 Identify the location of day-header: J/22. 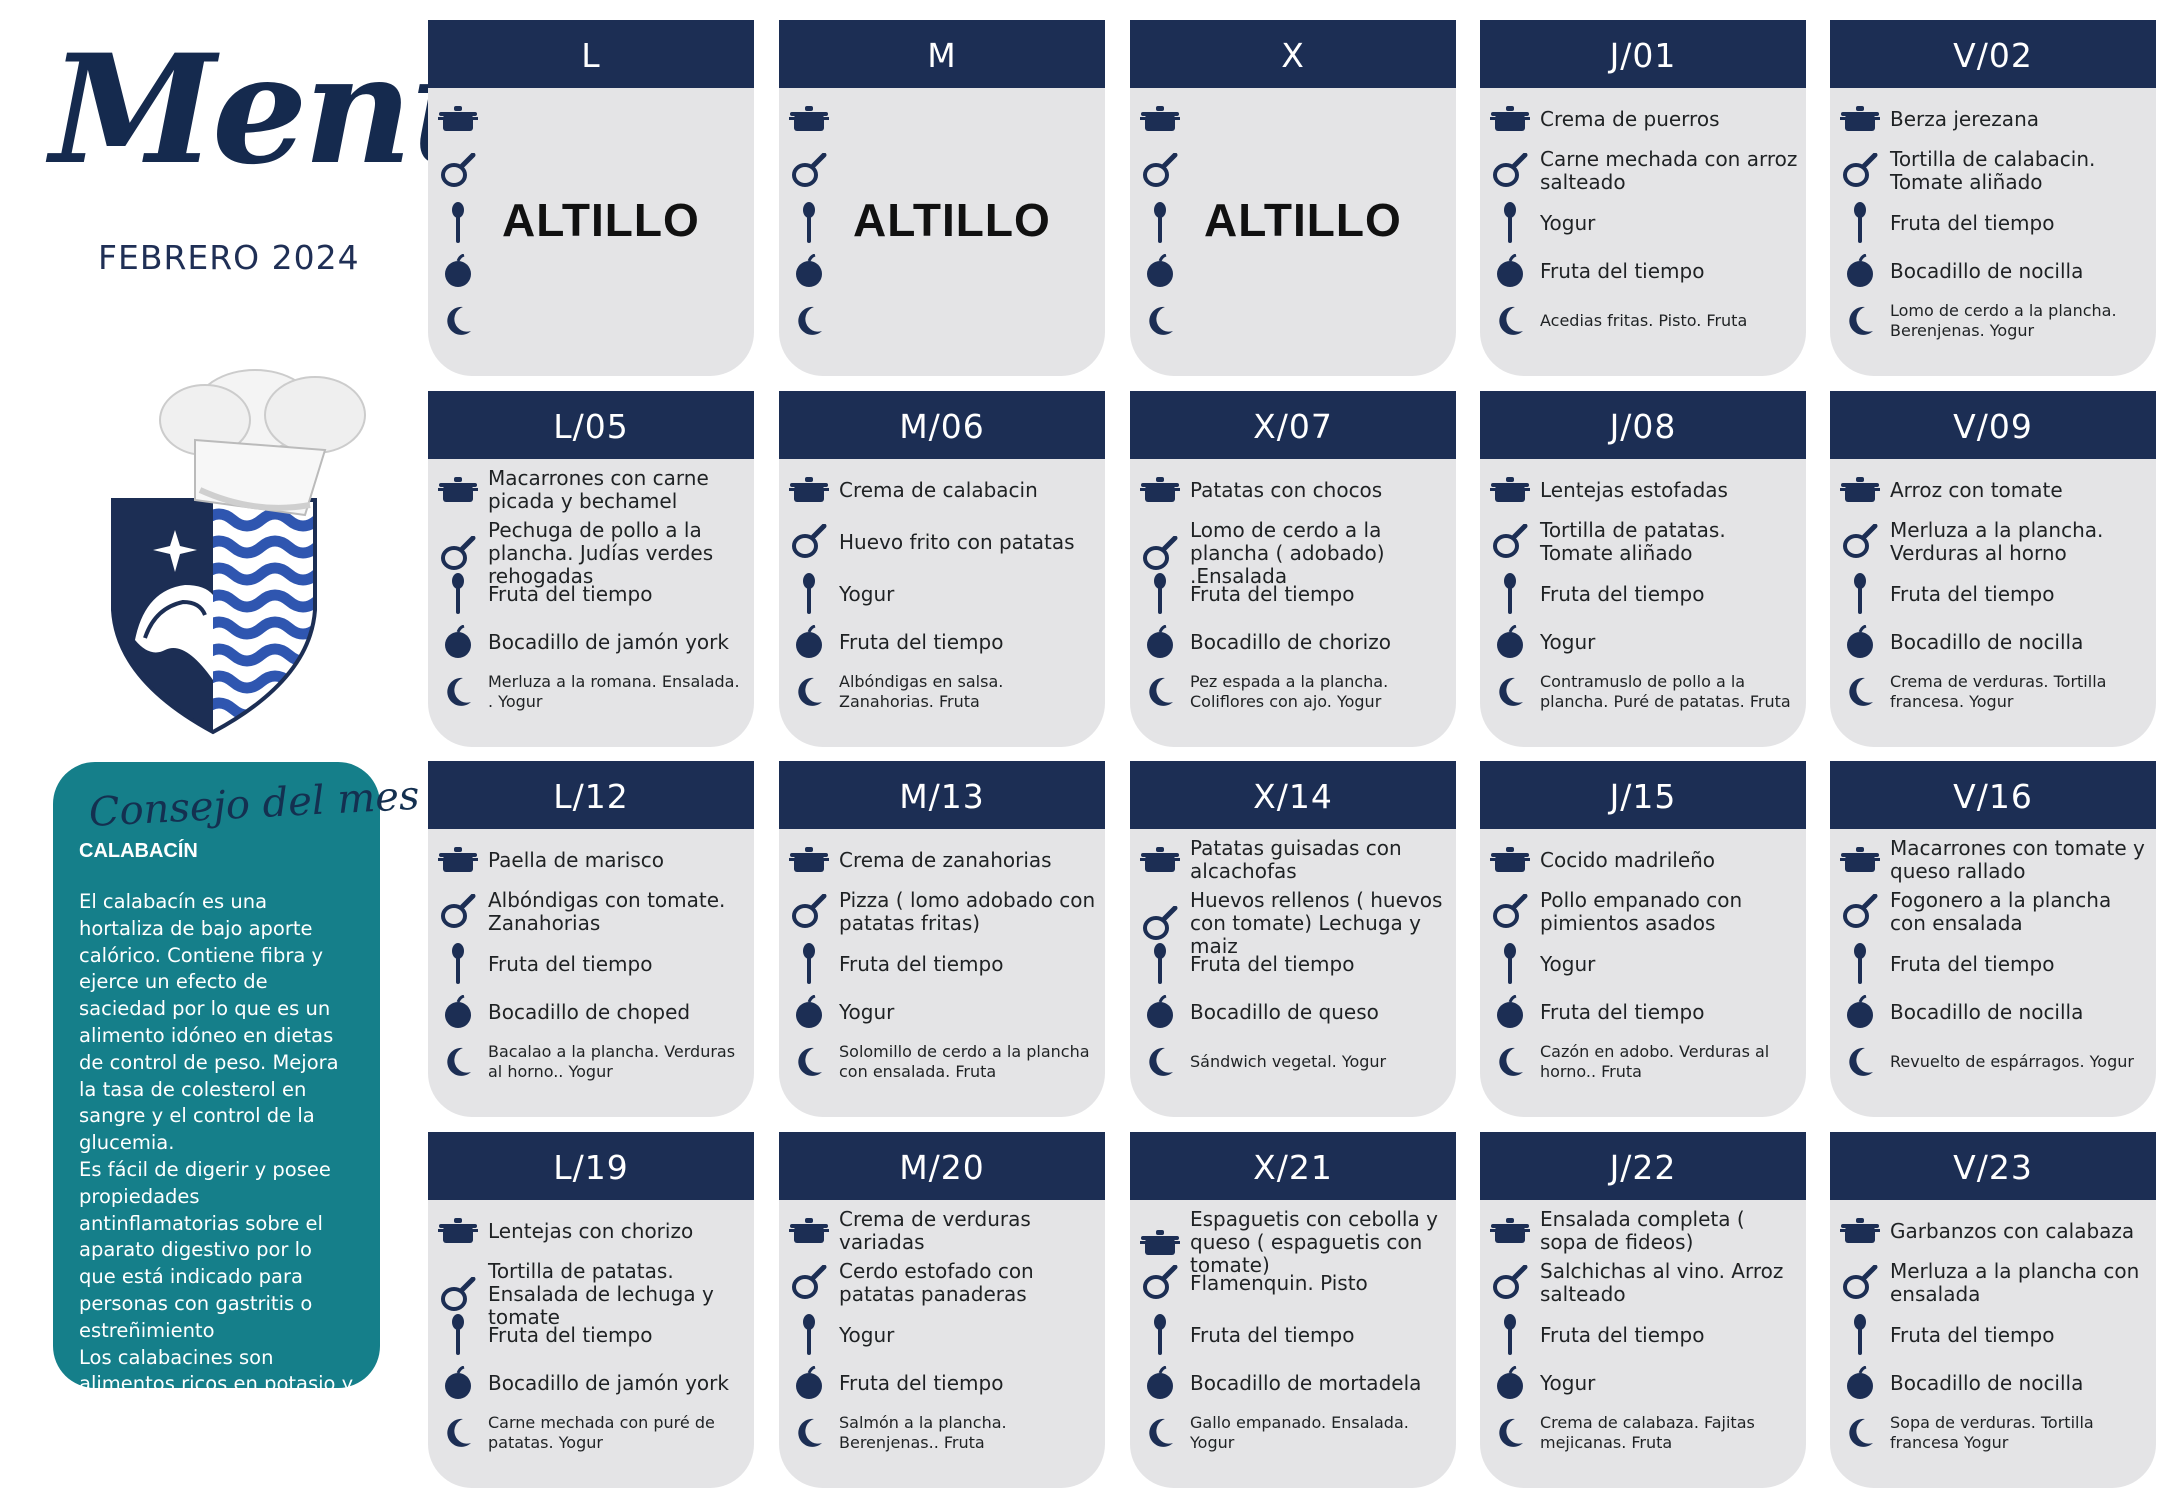
(1643, 1166).